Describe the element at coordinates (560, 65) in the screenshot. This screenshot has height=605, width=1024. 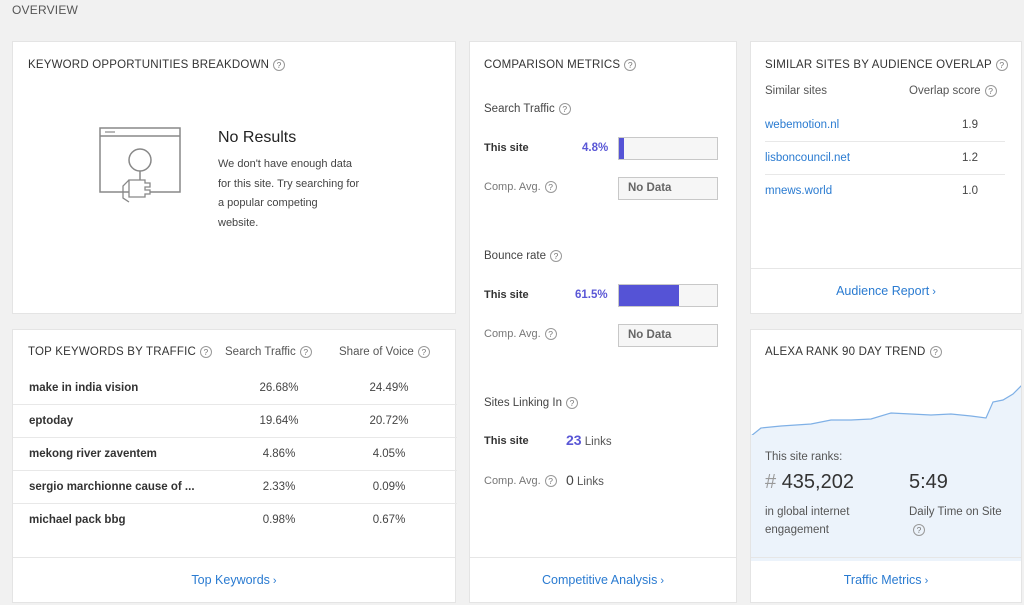
I see `comparison-metrics-title: COMPARISON METRICS?` at that location.